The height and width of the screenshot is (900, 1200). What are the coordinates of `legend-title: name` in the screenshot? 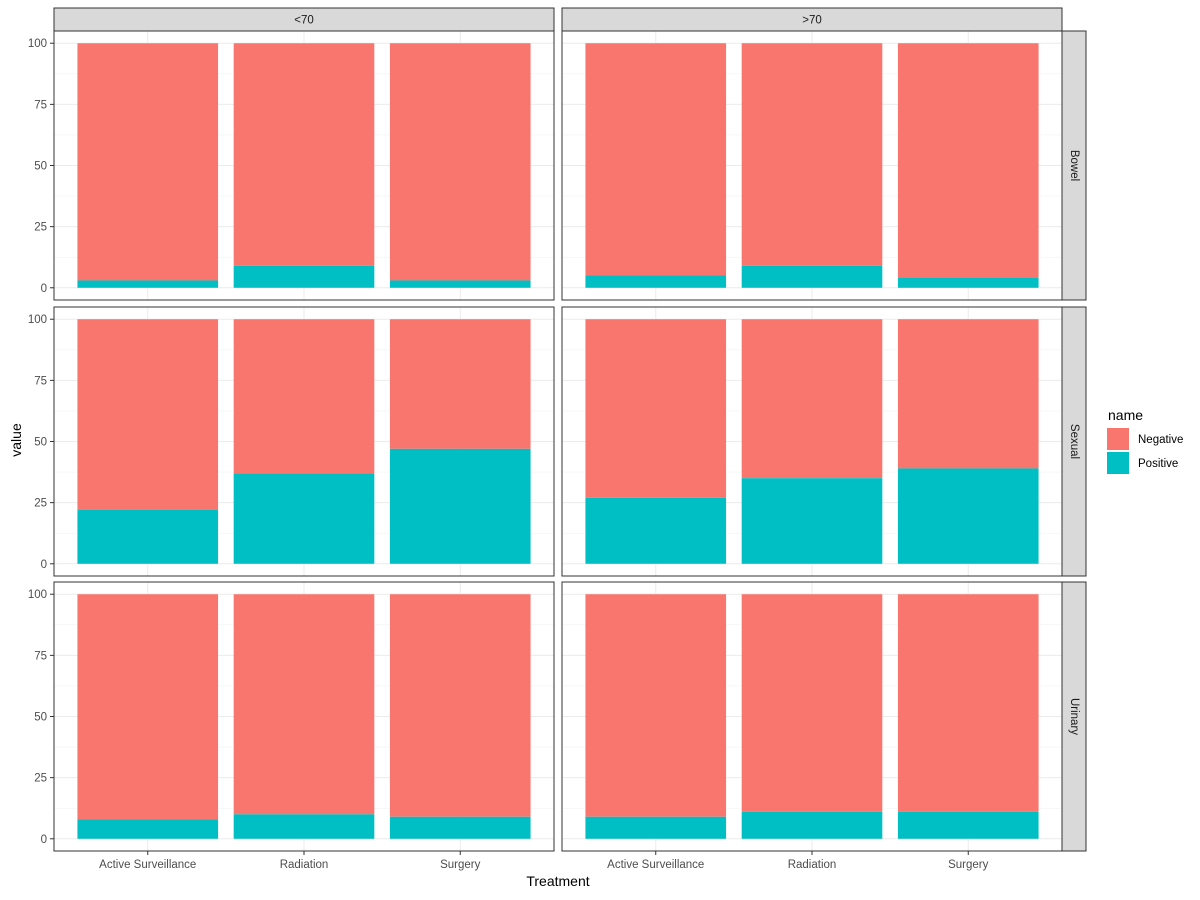 It's located at (1125, 415).